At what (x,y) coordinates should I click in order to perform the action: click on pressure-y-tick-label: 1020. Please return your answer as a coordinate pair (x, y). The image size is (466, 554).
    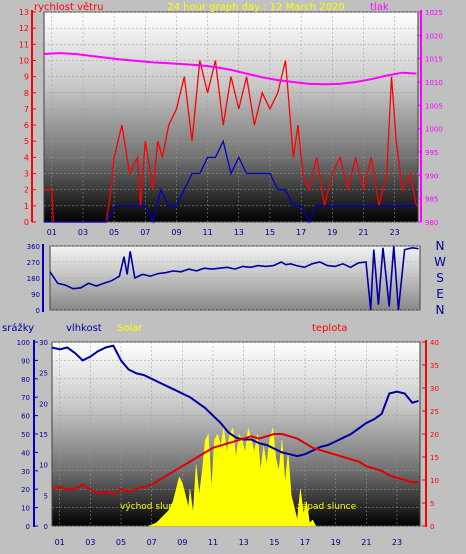
    Looking at the image, I should click on (434, 36).